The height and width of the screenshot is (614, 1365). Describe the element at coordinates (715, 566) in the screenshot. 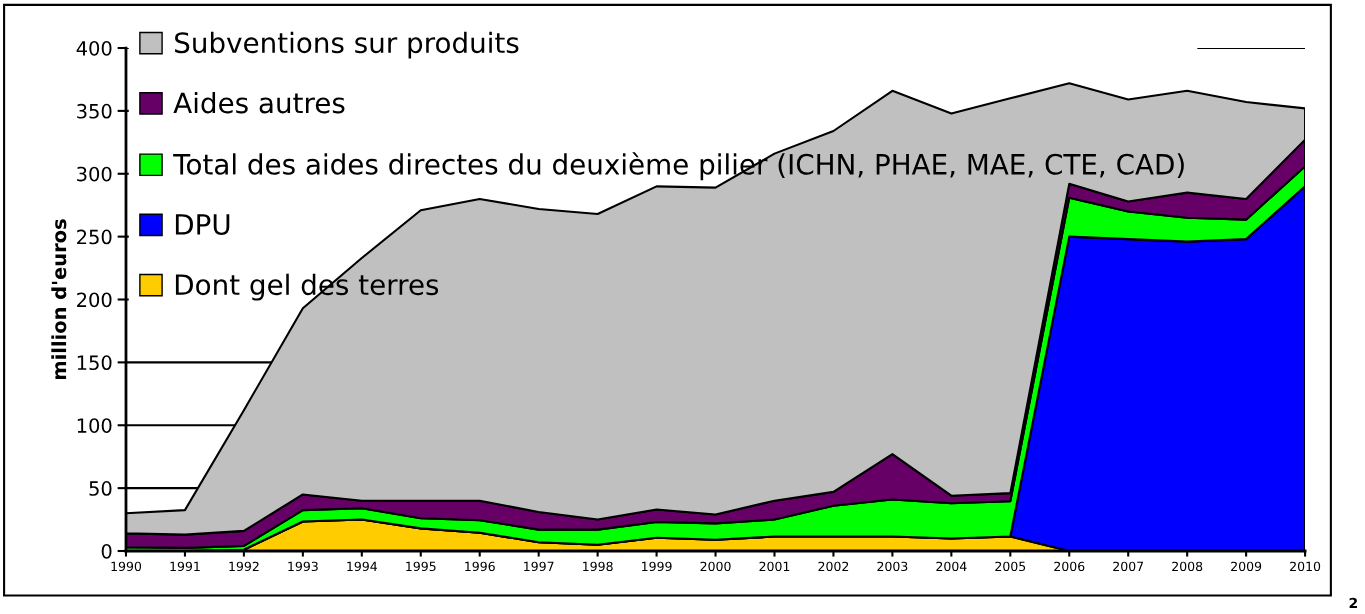

I see `x-tick-label: 2000` at that location.